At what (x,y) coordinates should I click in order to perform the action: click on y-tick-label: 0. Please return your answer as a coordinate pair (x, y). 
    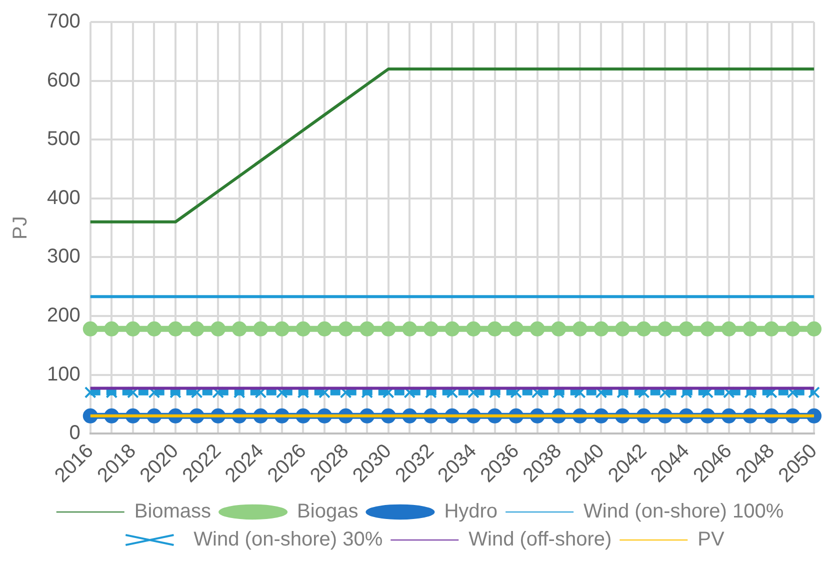
    Looking at the image, I should click on (74, 433).